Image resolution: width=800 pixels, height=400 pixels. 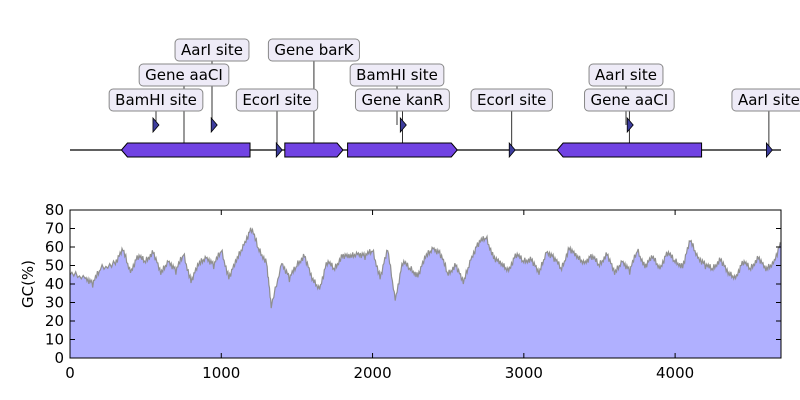 I want to click on y-tick-label: 80, so click(x=54, y=210).